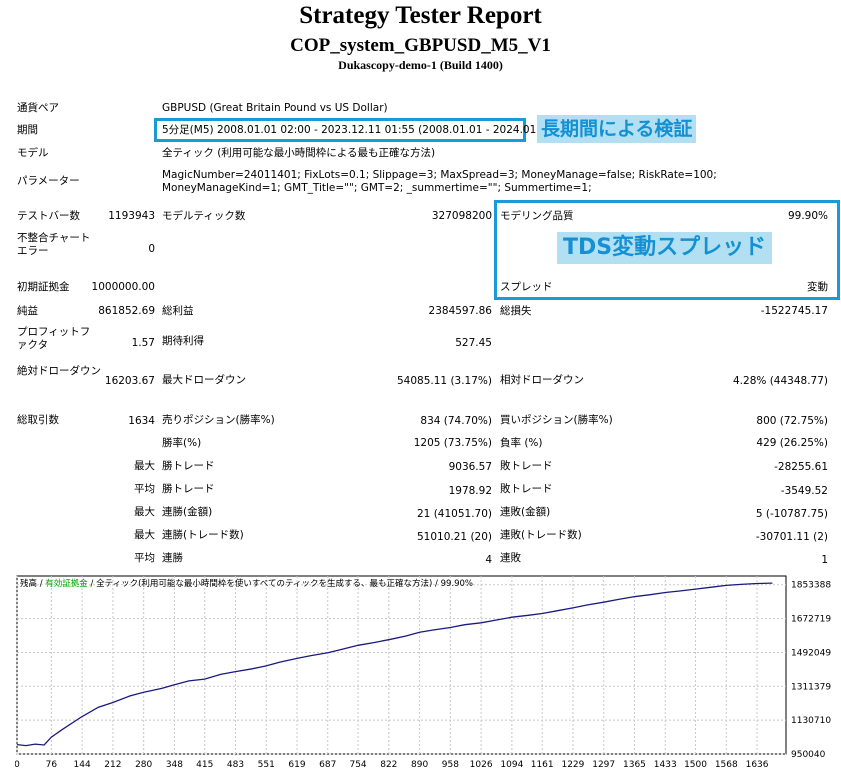 The height and width of the screenshot is (775, 841). What do you see at coordinates (299, 153) in the screenshot?
I see `model-value: 全ティック (利用可能な最小時間枠による最も正確な方法)` at bounding box center [299, 153].